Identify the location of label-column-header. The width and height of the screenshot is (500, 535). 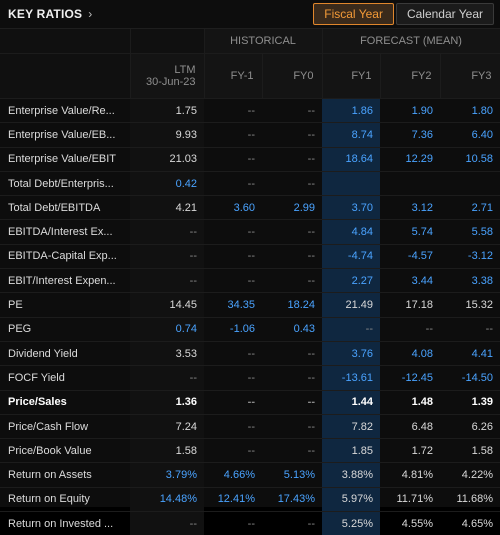
(65, 76).